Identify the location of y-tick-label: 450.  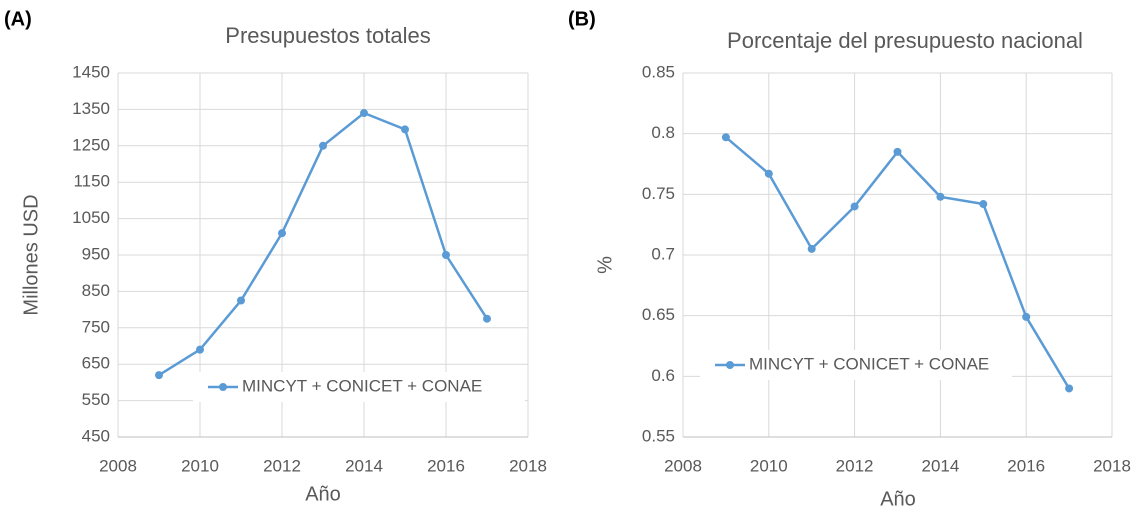
(96, 435).